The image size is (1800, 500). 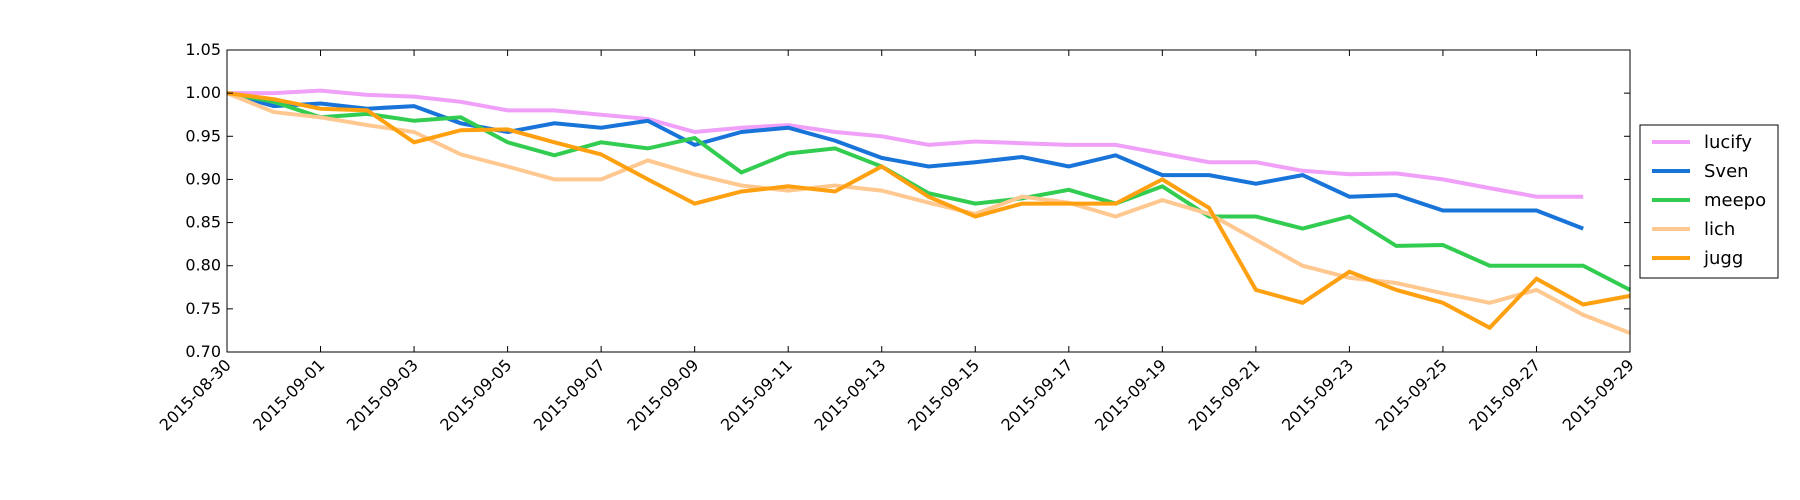 What do you see at coordinates (1728, 142) in the screenshot?
I see `legend-label-lucify: lucify` at bounding box center [1728, 142].